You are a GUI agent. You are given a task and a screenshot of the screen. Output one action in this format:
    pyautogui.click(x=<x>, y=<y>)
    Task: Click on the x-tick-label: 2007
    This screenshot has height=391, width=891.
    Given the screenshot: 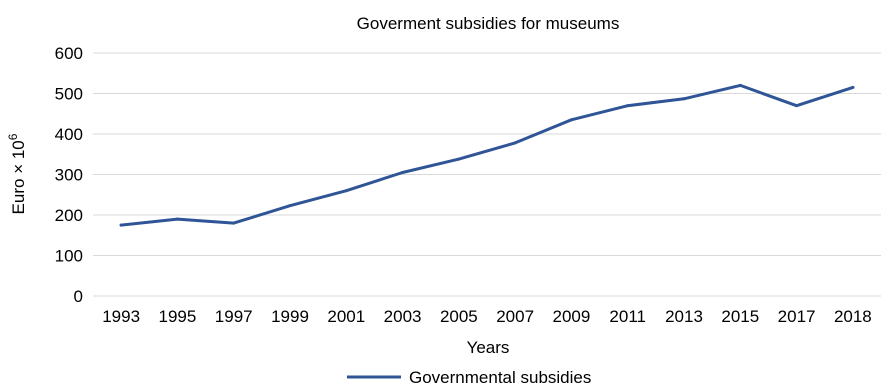 What is the action you would take?
    pyautogui.click(x=515, y=316)
    